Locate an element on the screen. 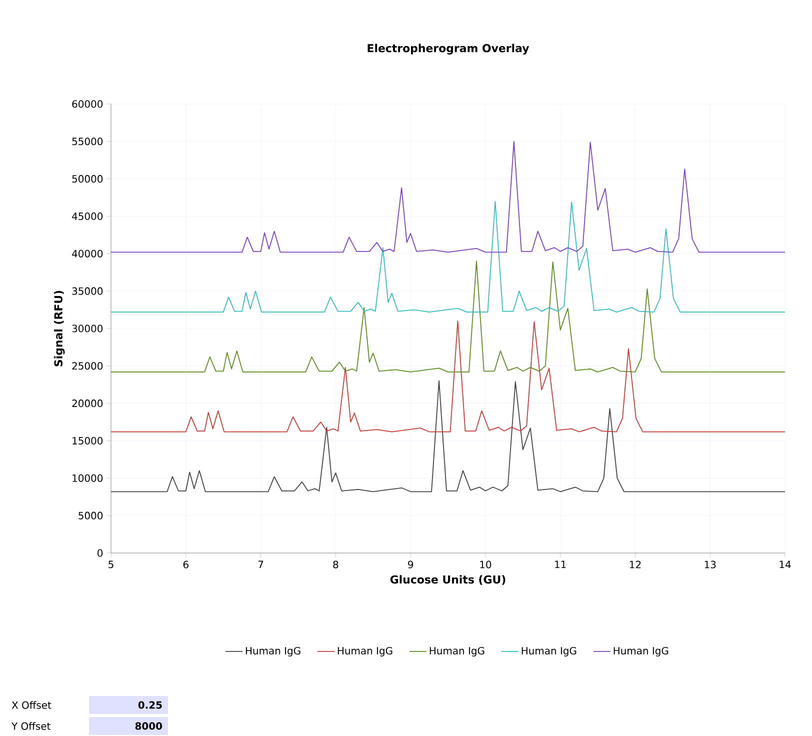 The width and height of the screenshot is (812, 736). y-tick-label: 25000 is located at coordinates (87, 366).